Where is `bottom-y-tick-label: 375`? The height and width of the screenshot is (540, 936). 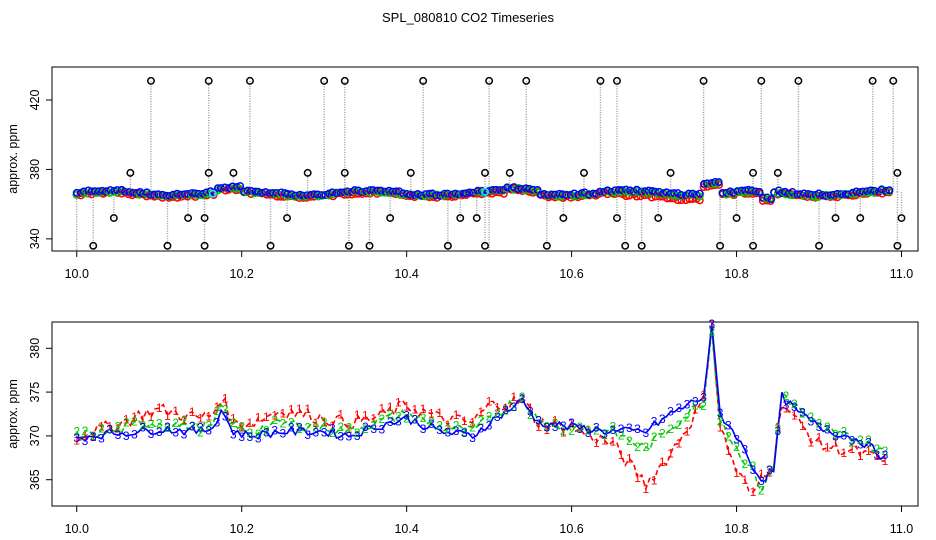
bottom-y-tick-label: 375 is located at coordinates (35, 392).